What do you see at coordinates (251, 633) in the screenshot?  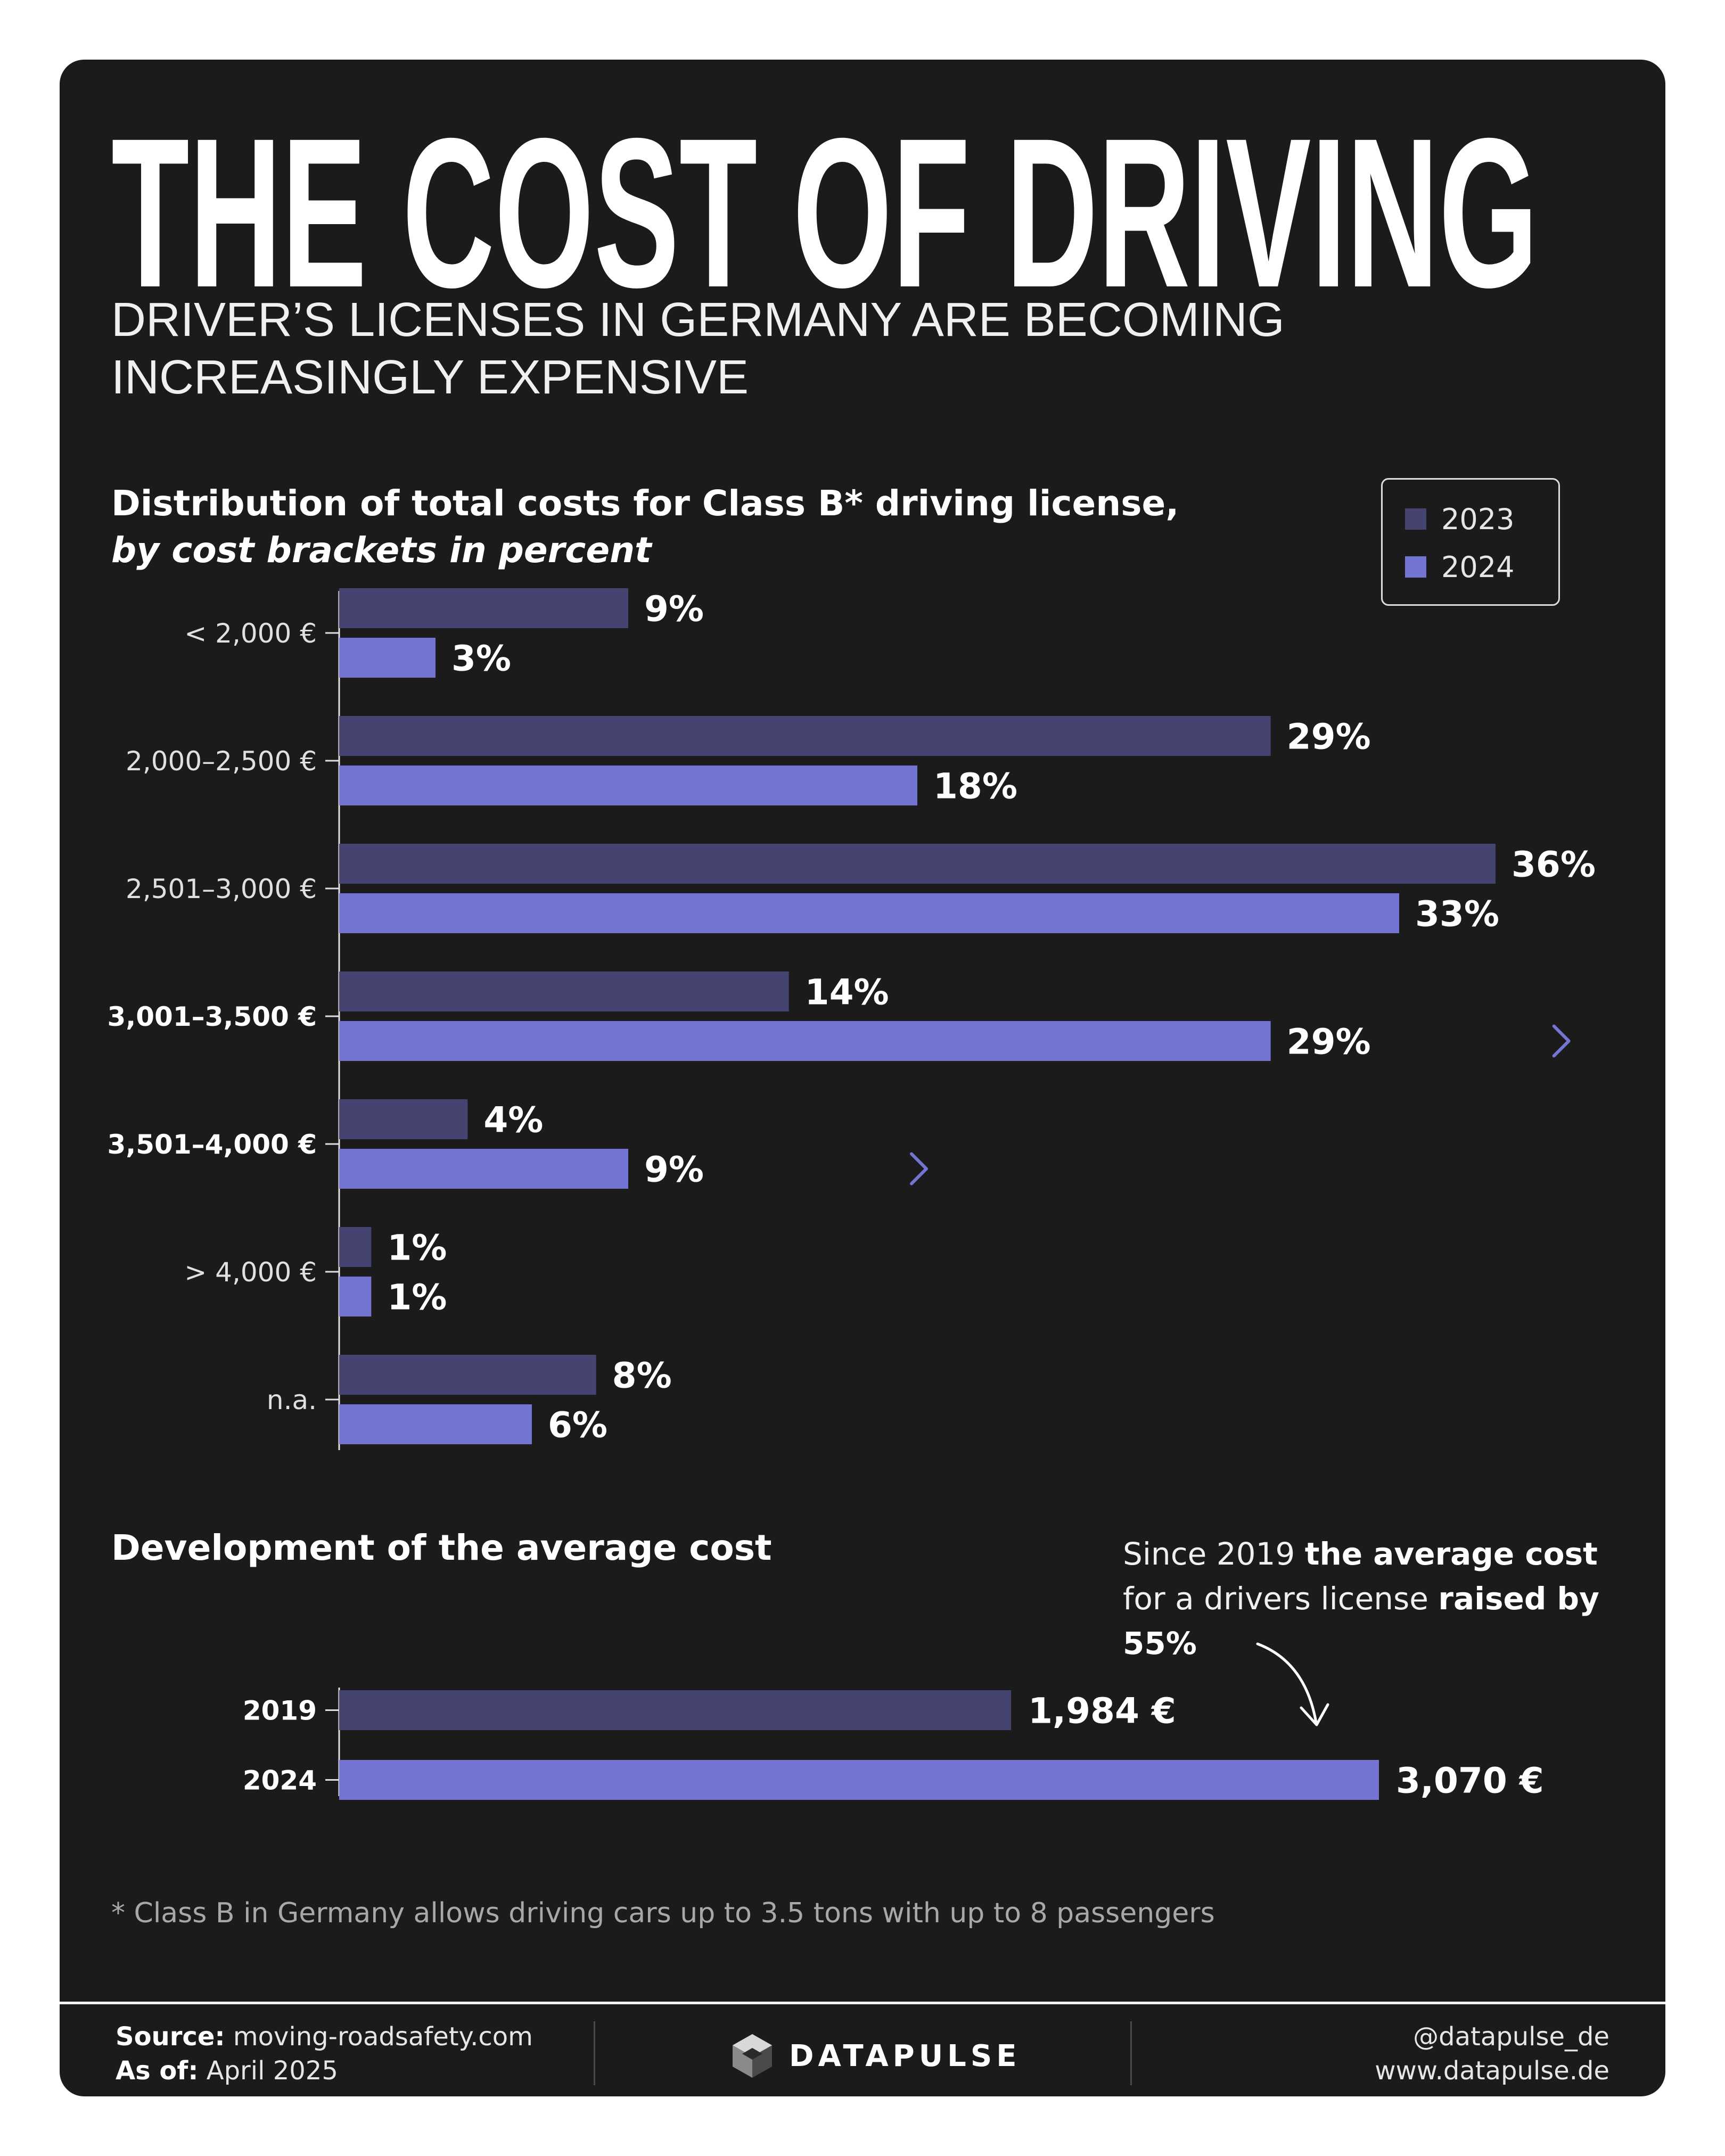 I see `category-label: < 2,000 €` at bounding box center [251, 633].